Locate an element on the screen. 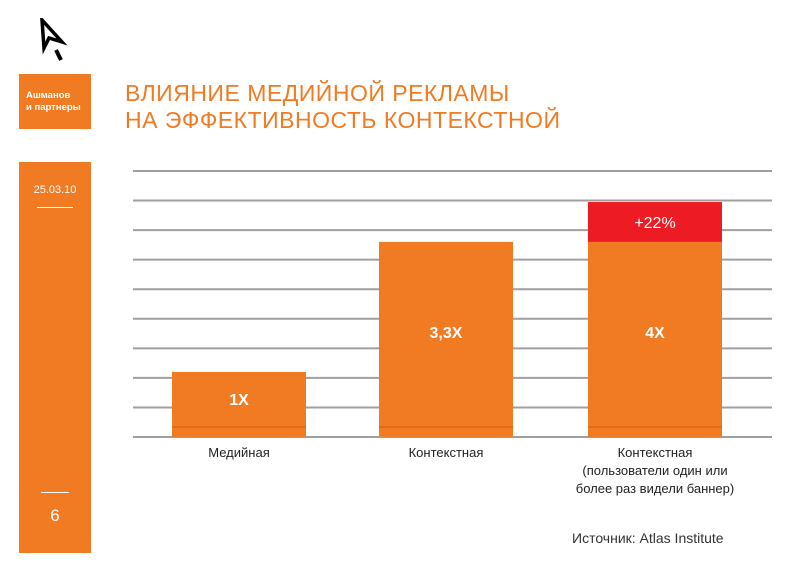 This screenshot has width=800, height=579. category-label: Медийная is located at coordinates (238, 452).